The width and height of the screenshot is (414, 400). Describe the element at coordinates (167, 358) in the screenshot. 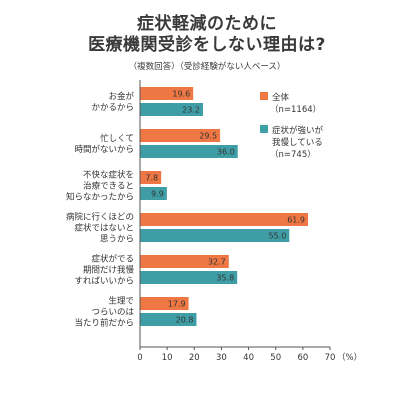

I see `x-tick-label-1: 10` at that location.